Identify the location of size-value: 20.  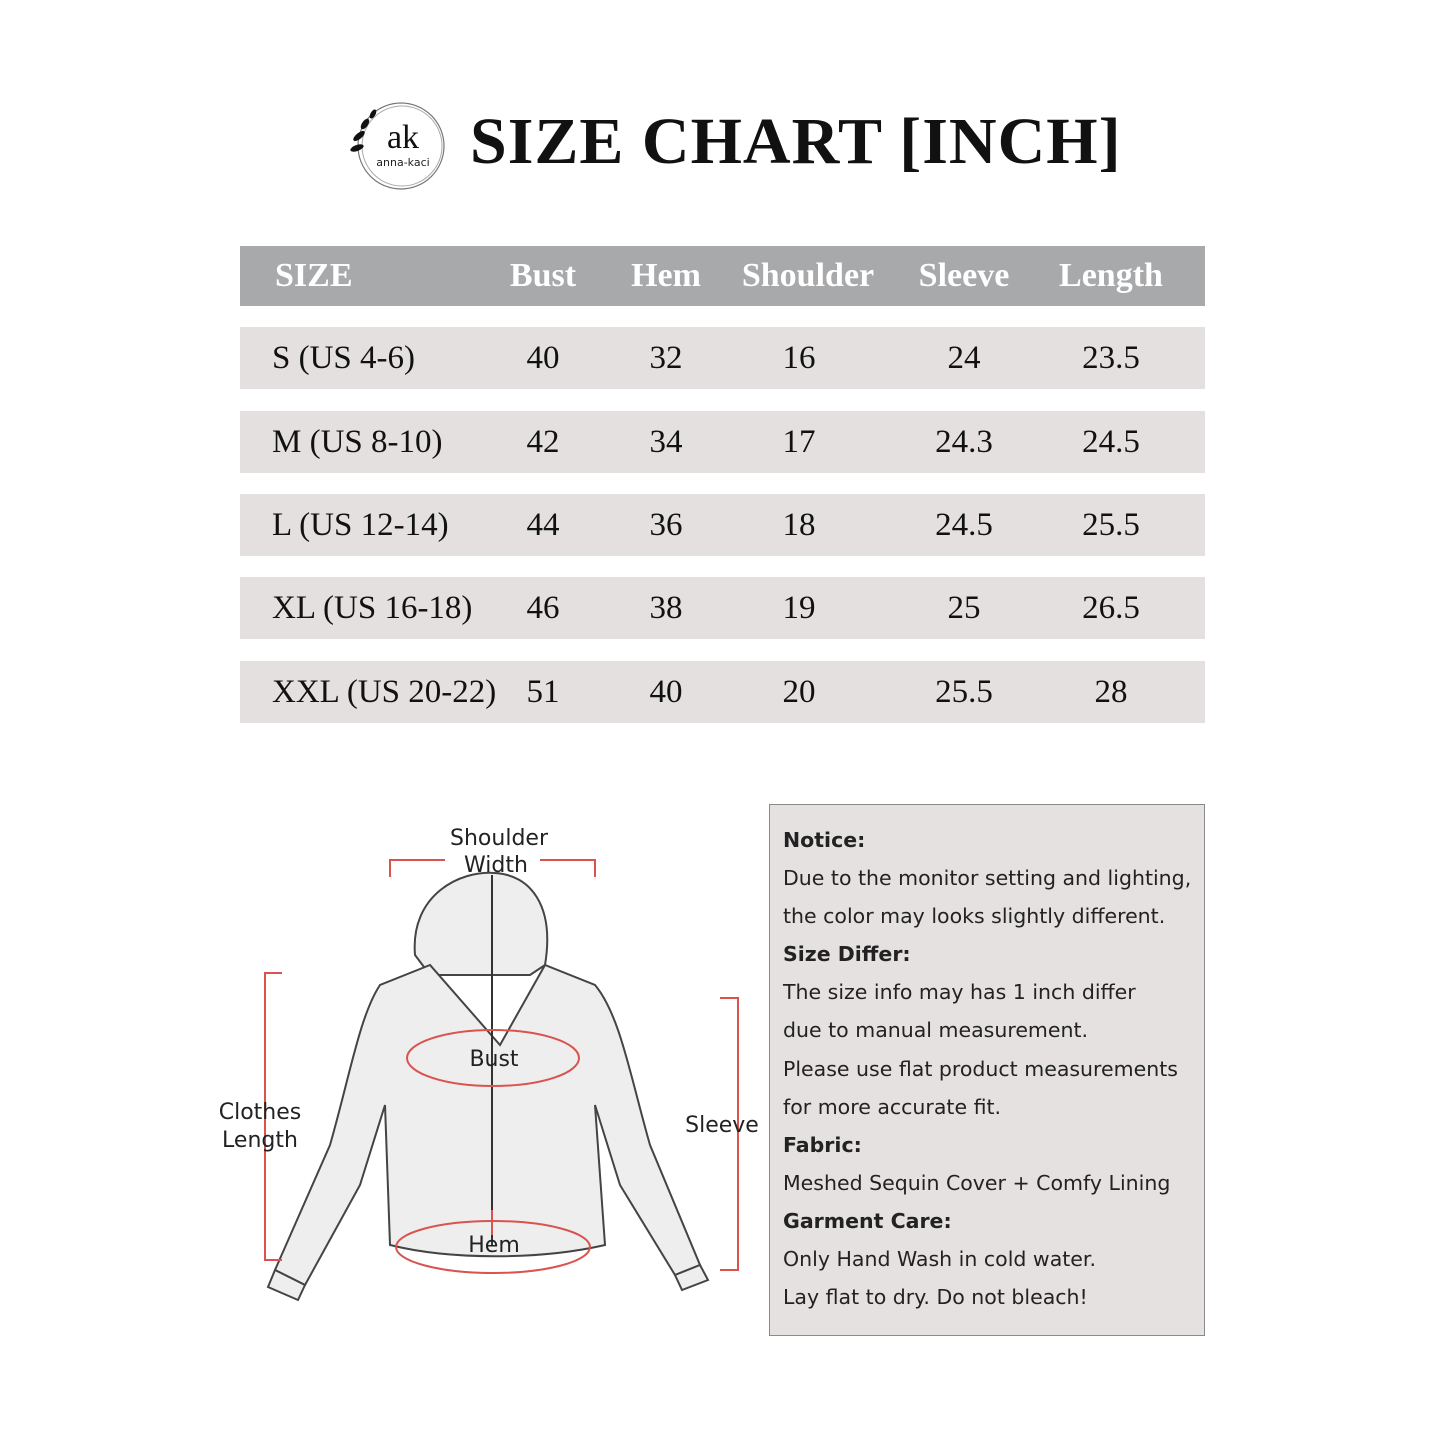
(799, 691).